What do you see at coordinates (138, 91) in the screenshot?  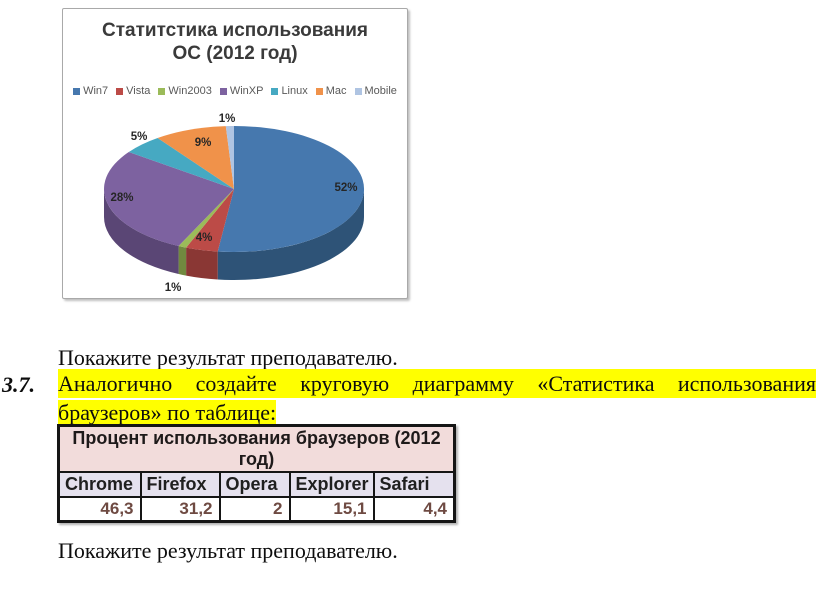 I see `legend-label-vista: Vista` at bounding box center [138, 91].